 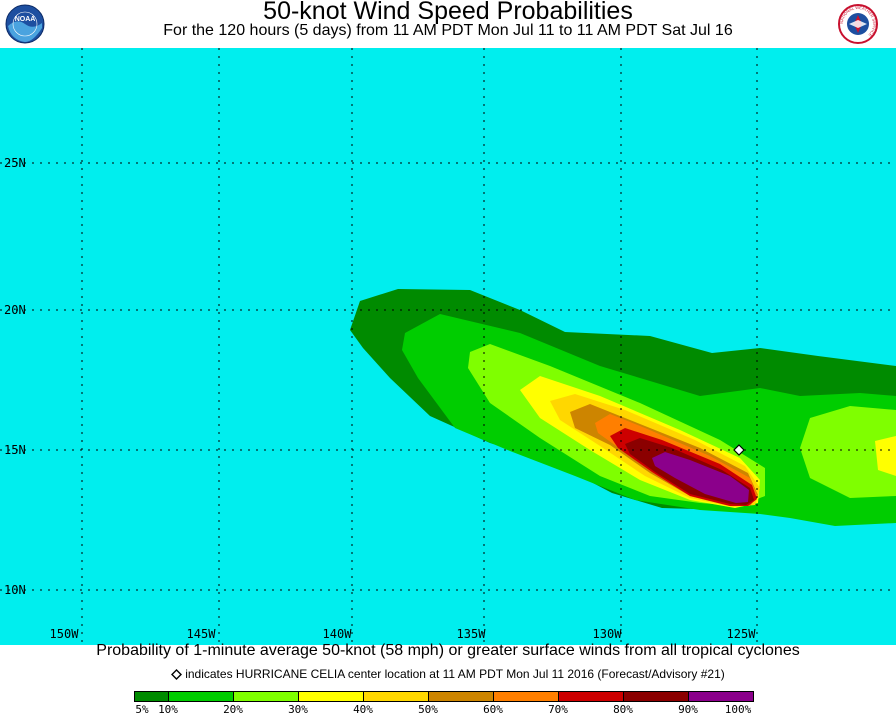 What do you see at coordinates (338, 634) in the screenshot?
I see `lon-label-140w: 140W` at bounding box center [338, 634].